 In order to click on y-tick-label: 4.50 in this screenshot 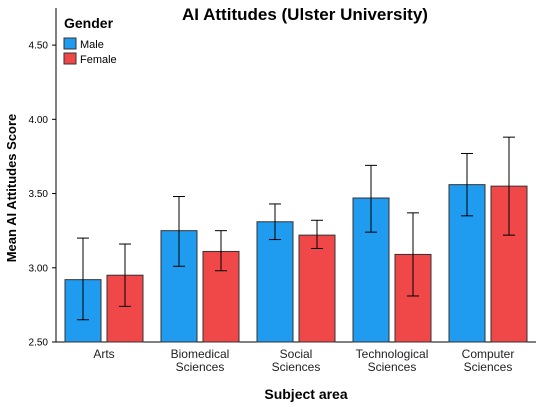, I will do `click(39, 46)`.